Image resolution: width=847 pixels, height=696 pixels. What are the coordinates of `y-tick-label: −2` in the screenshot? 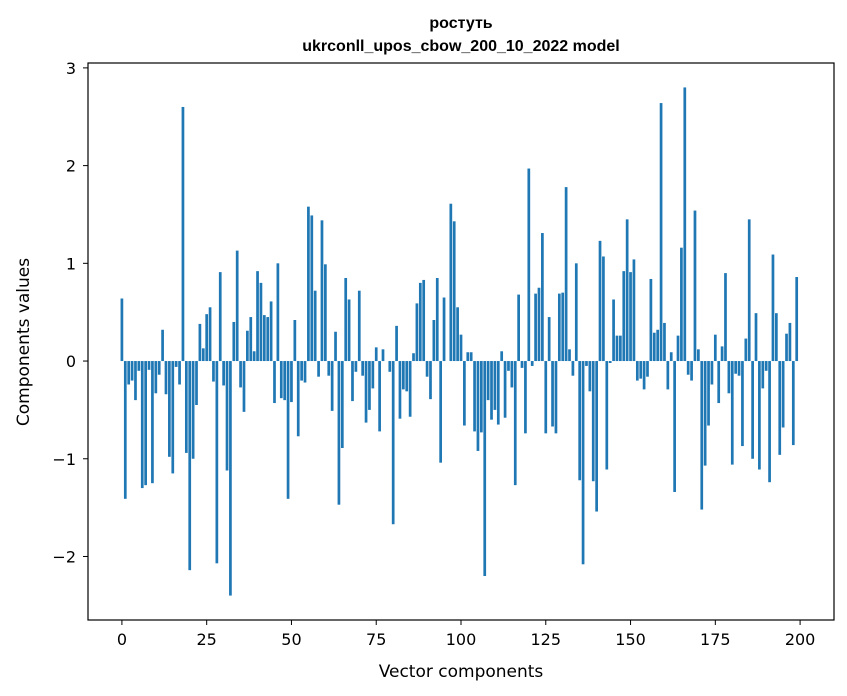 It's located at (64, 556).